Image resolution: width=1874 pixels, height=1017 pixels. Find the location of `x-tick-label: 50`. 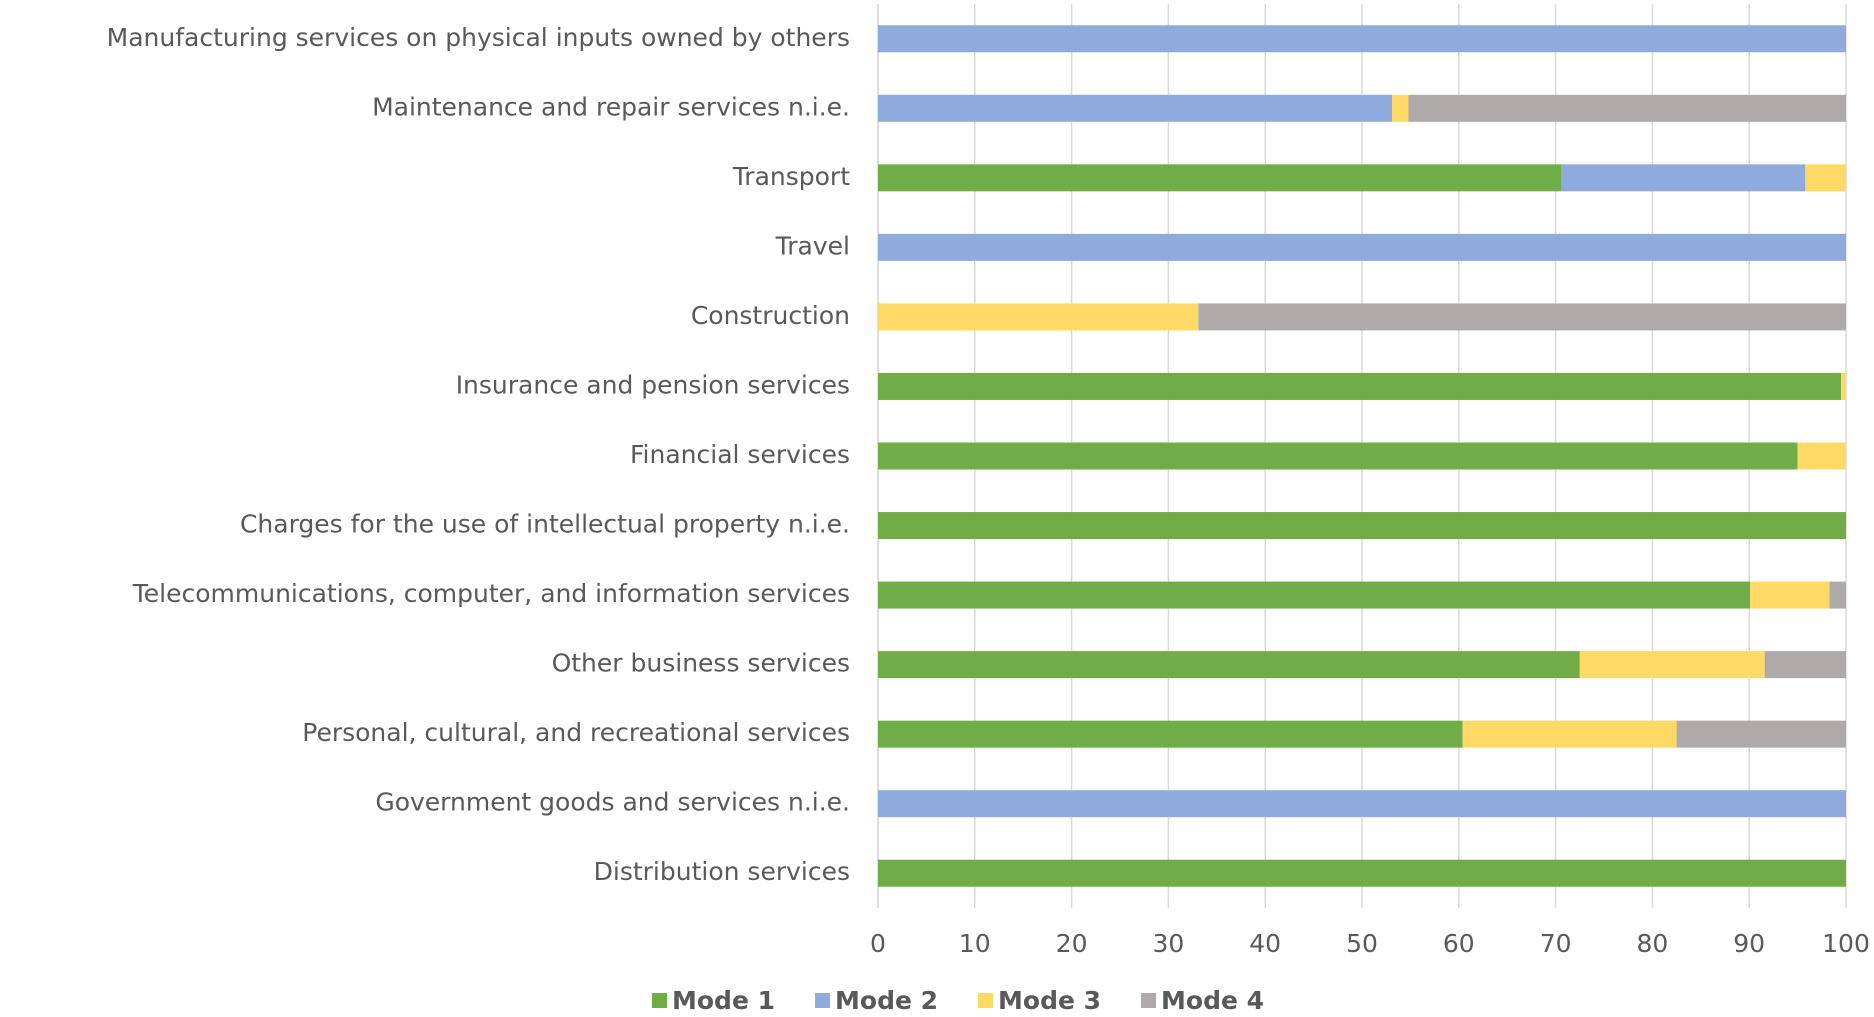

x-tick-label: 50 is located at coordinates (1362, 943).